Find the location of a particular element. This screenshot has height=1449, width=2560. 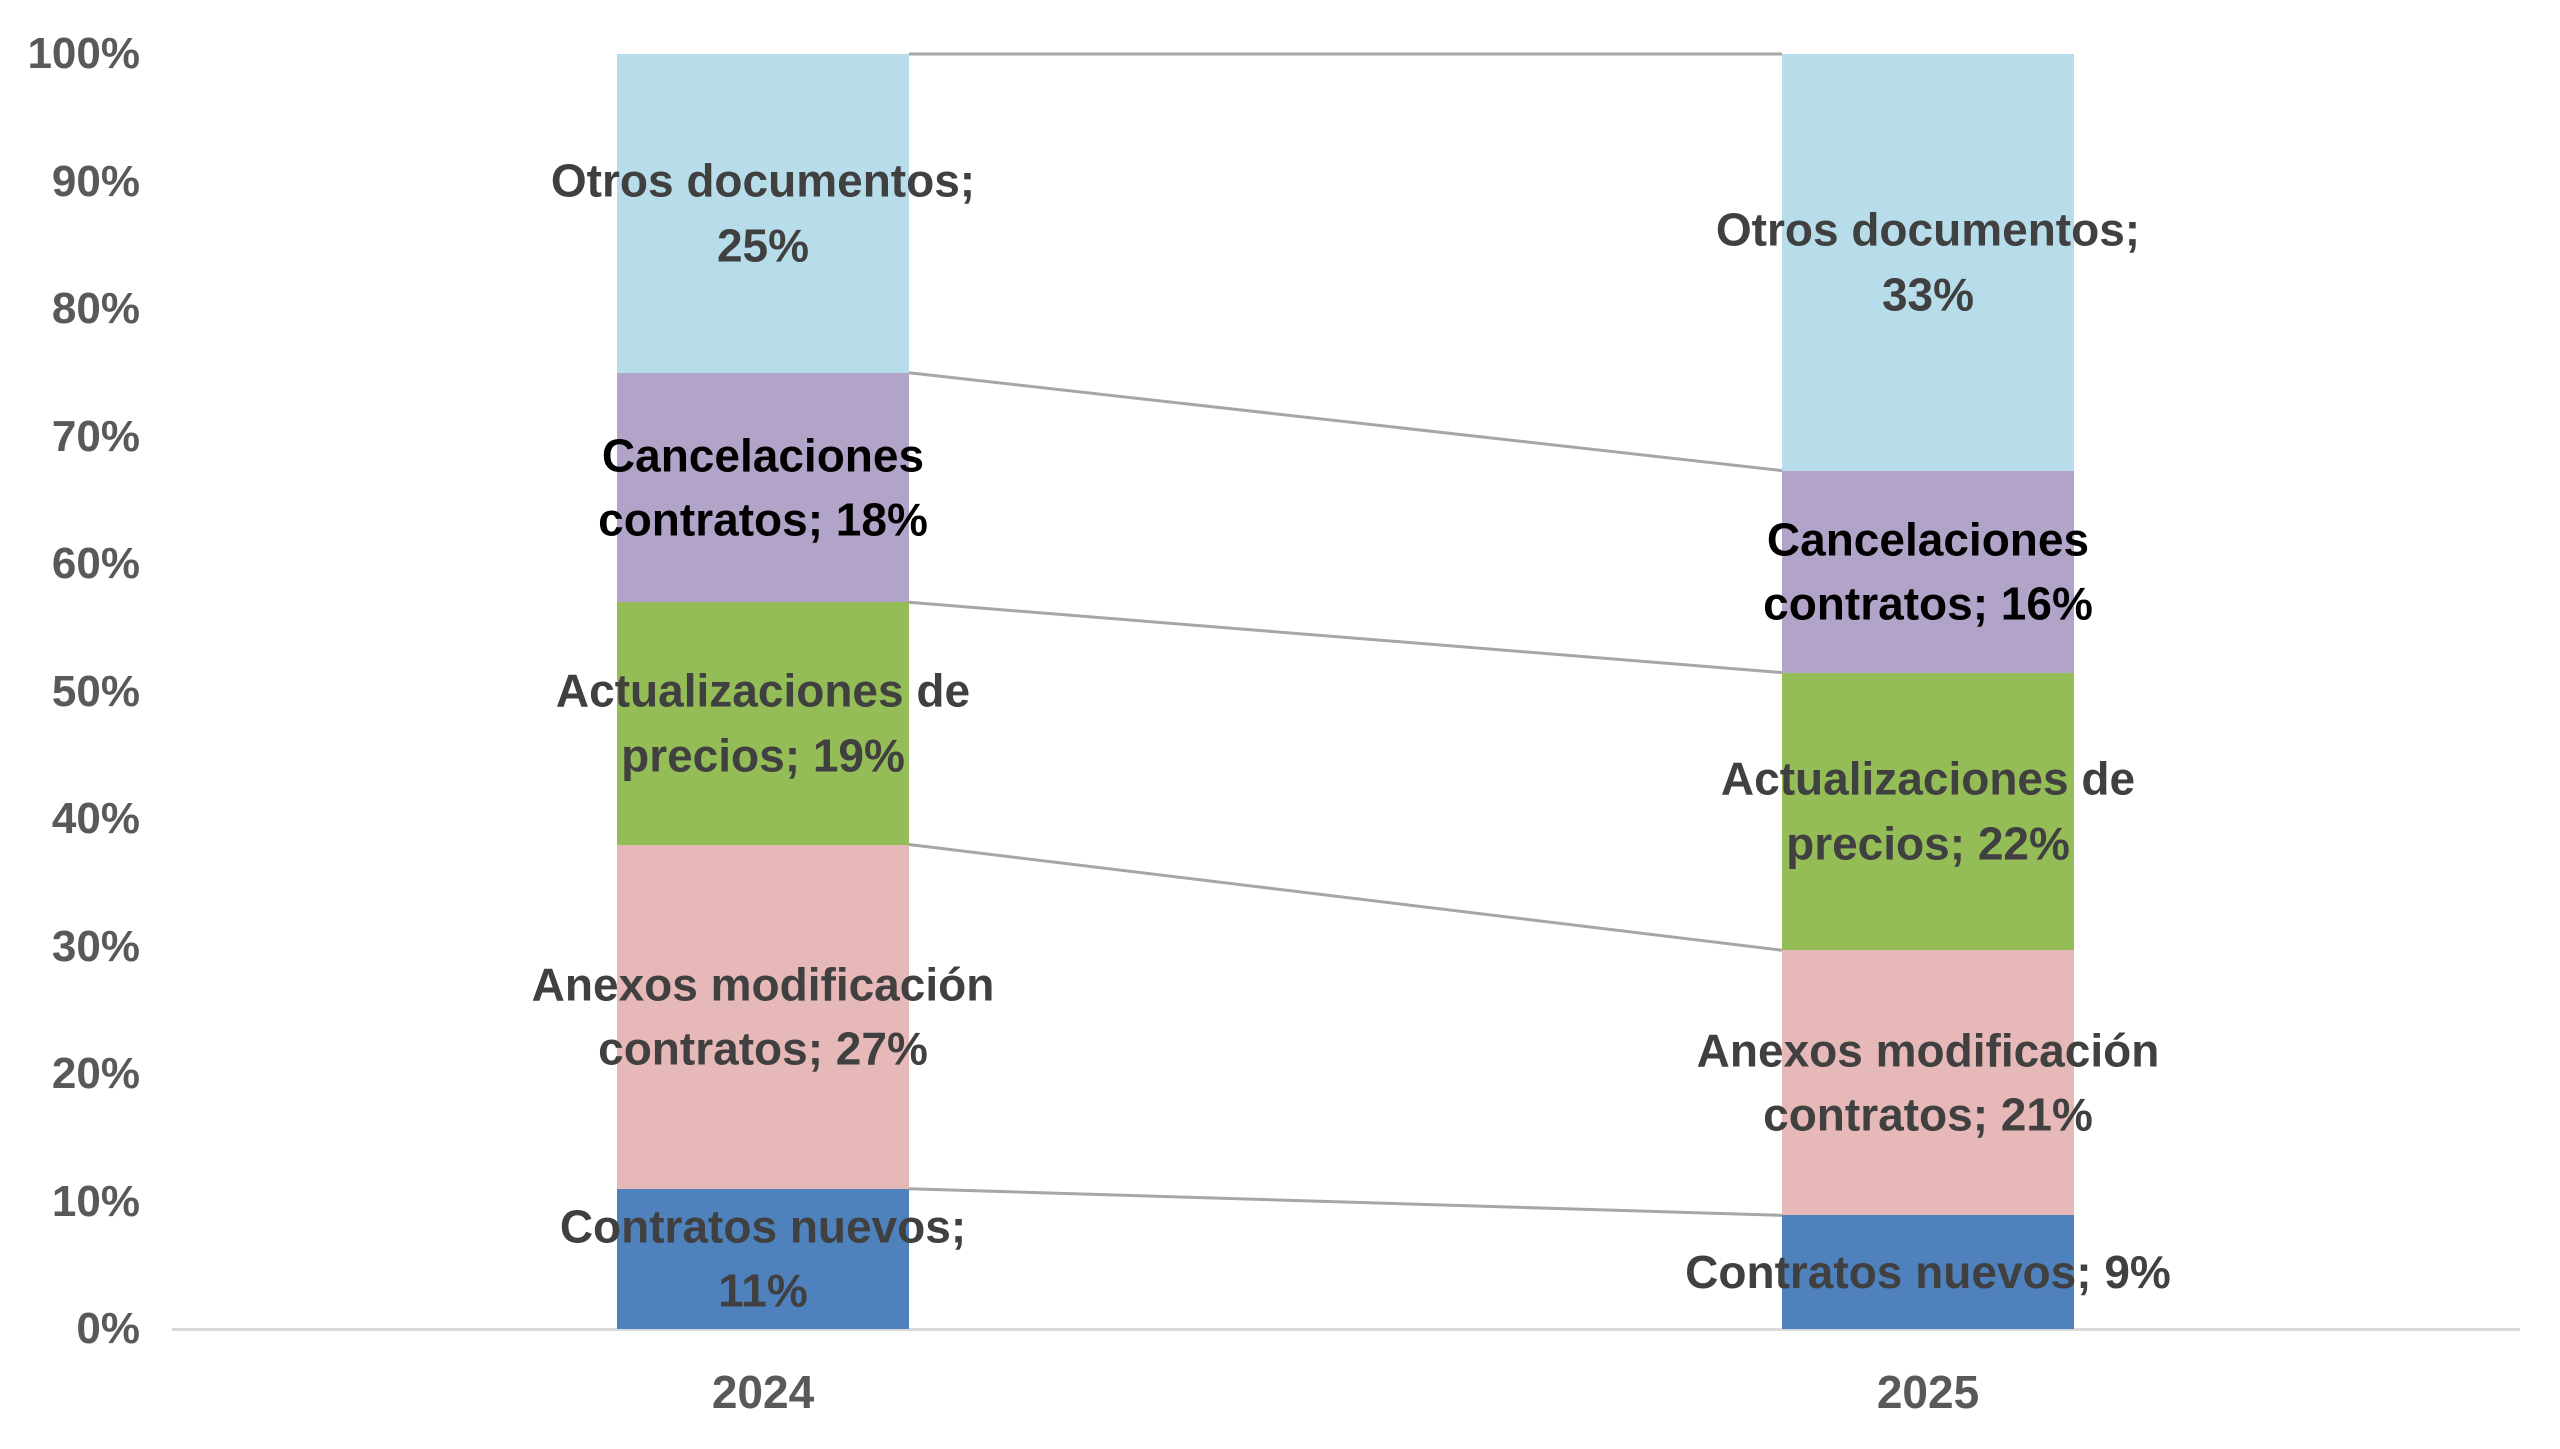

x-axis-line is located at coordinates (1346, 1329).